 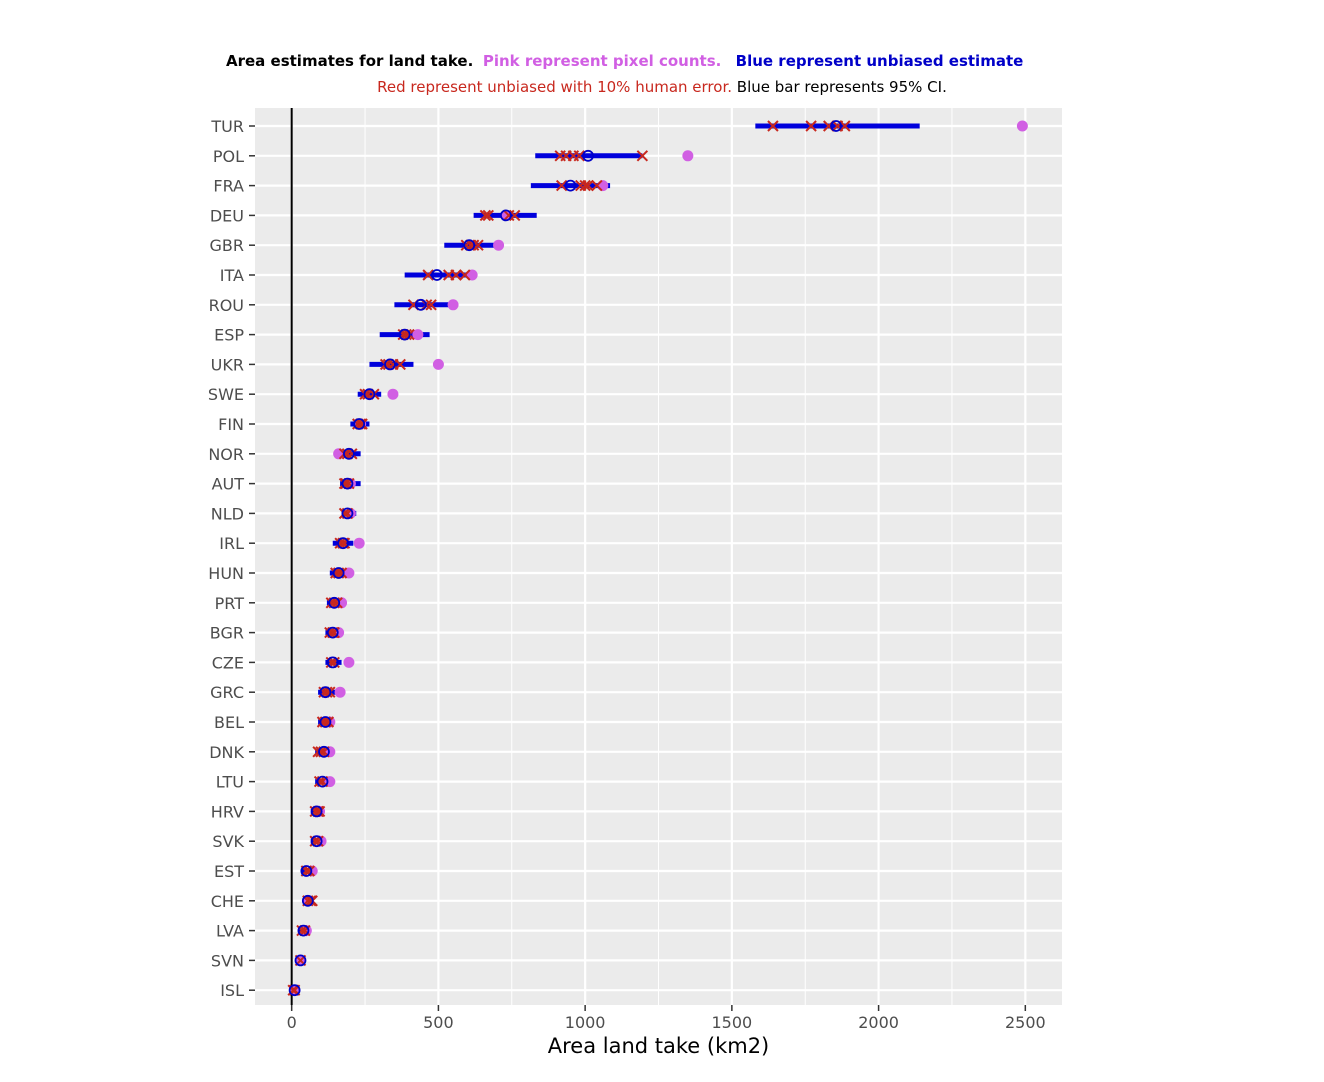 What do you see at coordinates (420, 304) in the screenshot?
I see `unbiased-point-rou` at bounding box center [420, 304].